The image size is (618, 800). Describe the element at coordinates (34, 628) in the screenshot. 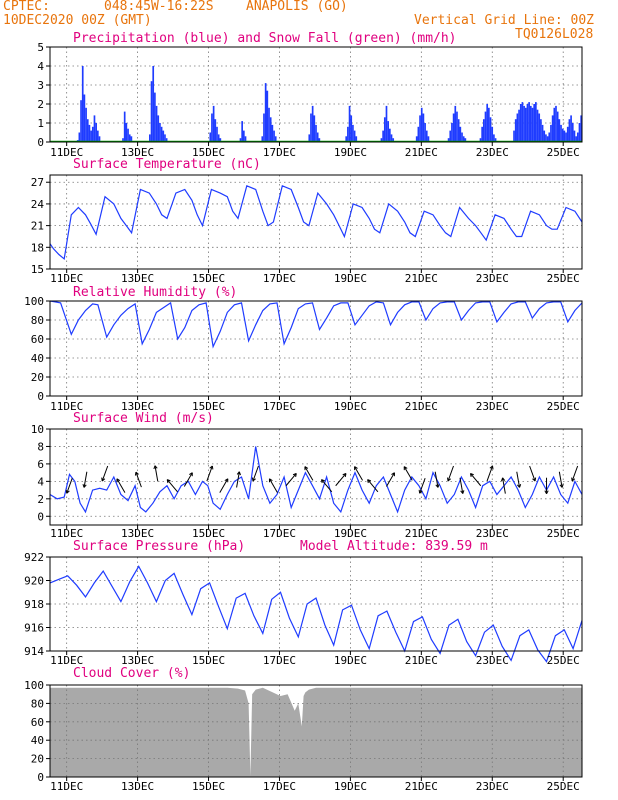

I see `y-tick-label: 916` at that location.